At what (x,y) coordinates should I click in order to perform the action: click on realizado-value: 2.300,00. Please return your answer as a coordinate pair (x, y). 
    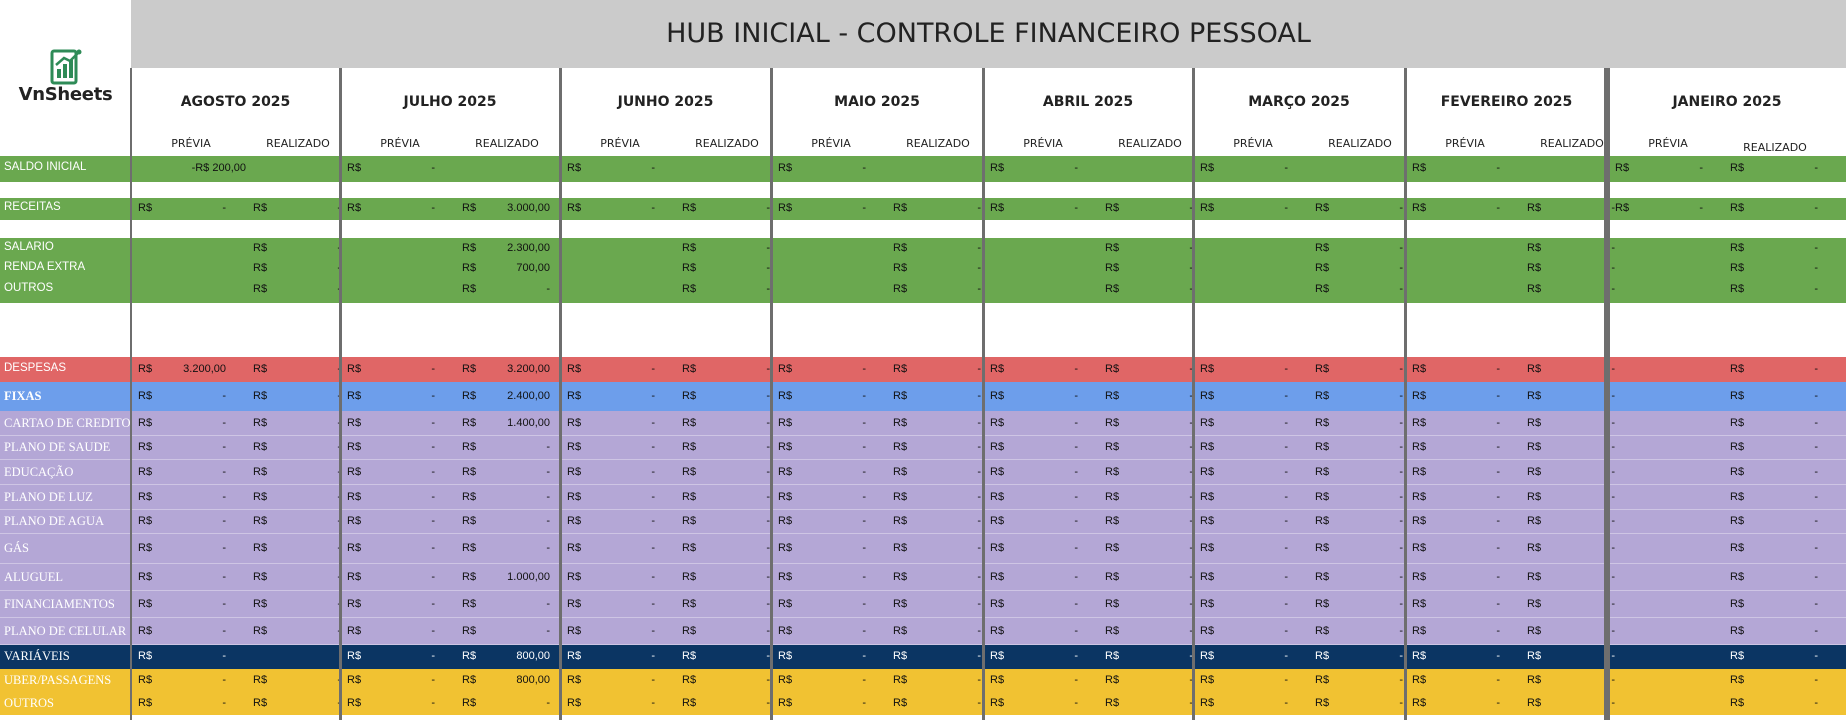
    Looking at the image, I should click on (528, 247).